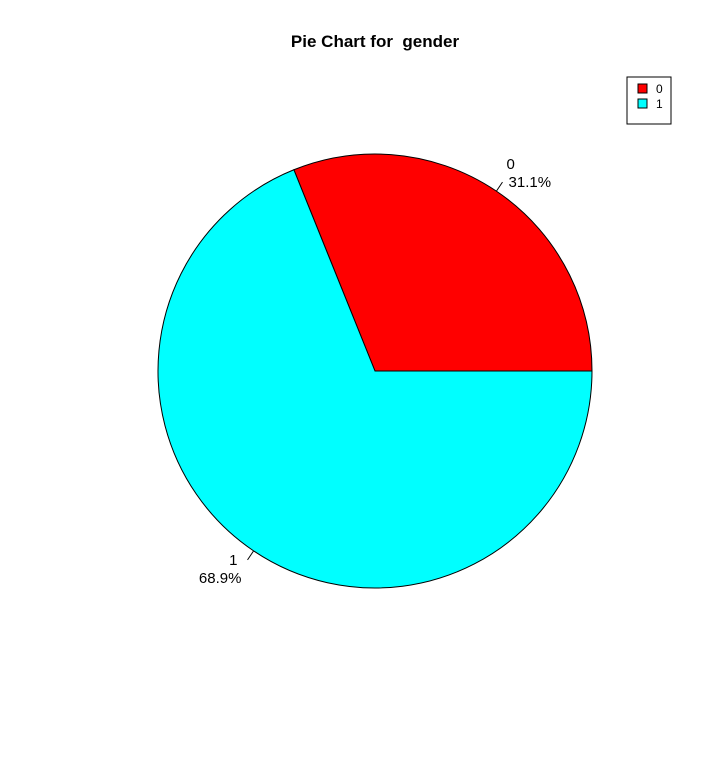 Image resolution: width=712 pixels, height=763 pixels. Describe the element at coordinates (659, 89) in the screenshot. I see `legend-label-0: 0` at that location.